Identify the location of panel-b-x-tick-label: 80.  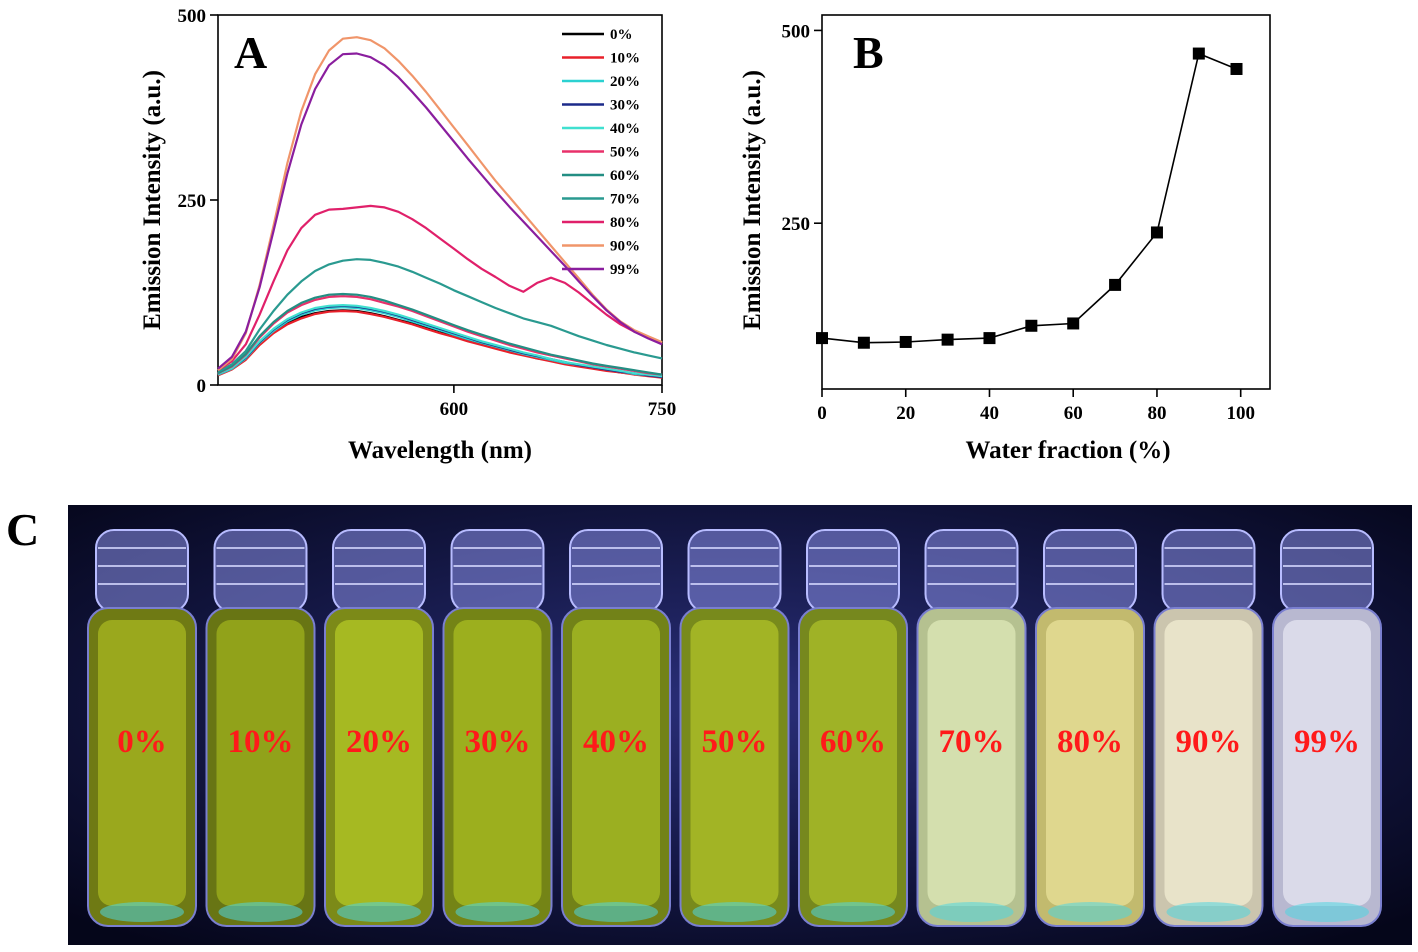
(1156, 413).